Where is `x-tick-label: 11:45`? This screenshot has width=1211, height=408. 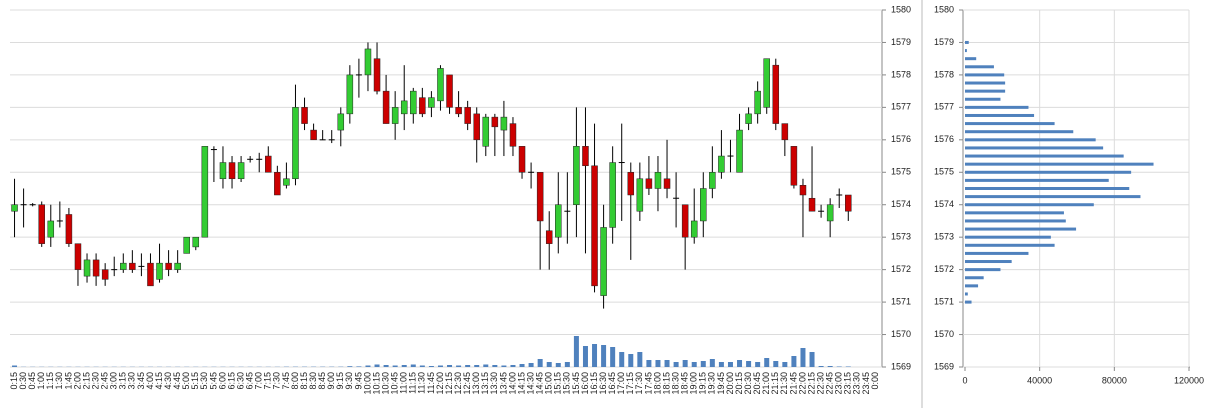 x-tick-label: 11:45 is located at coordinates (431, 383).